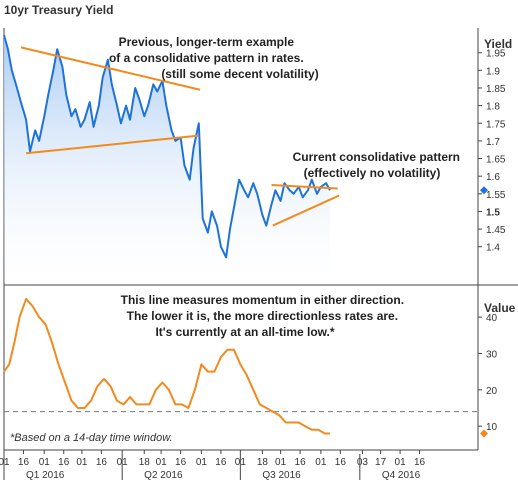 The width and height of the screenshot is (518, 480). Describe the element at coordinates (488, 373) in the screenshot. I see `value-axis-ticks: 40 30 20 10` at that location.